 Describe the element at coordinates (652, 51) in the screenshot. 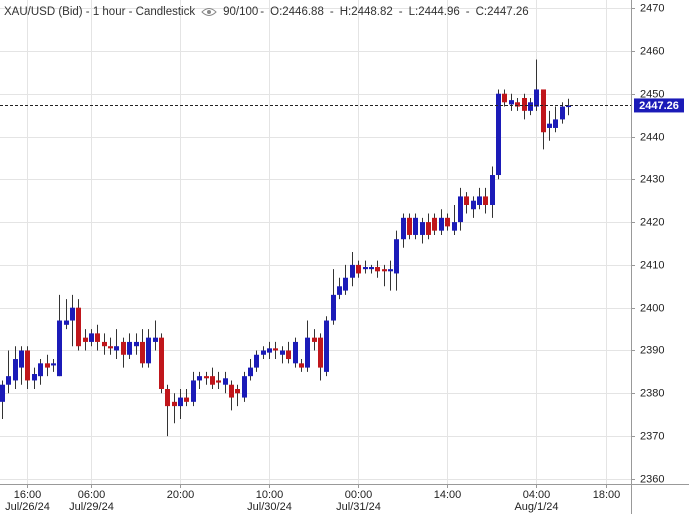

I see `y-tick-label: 2460` at that location.